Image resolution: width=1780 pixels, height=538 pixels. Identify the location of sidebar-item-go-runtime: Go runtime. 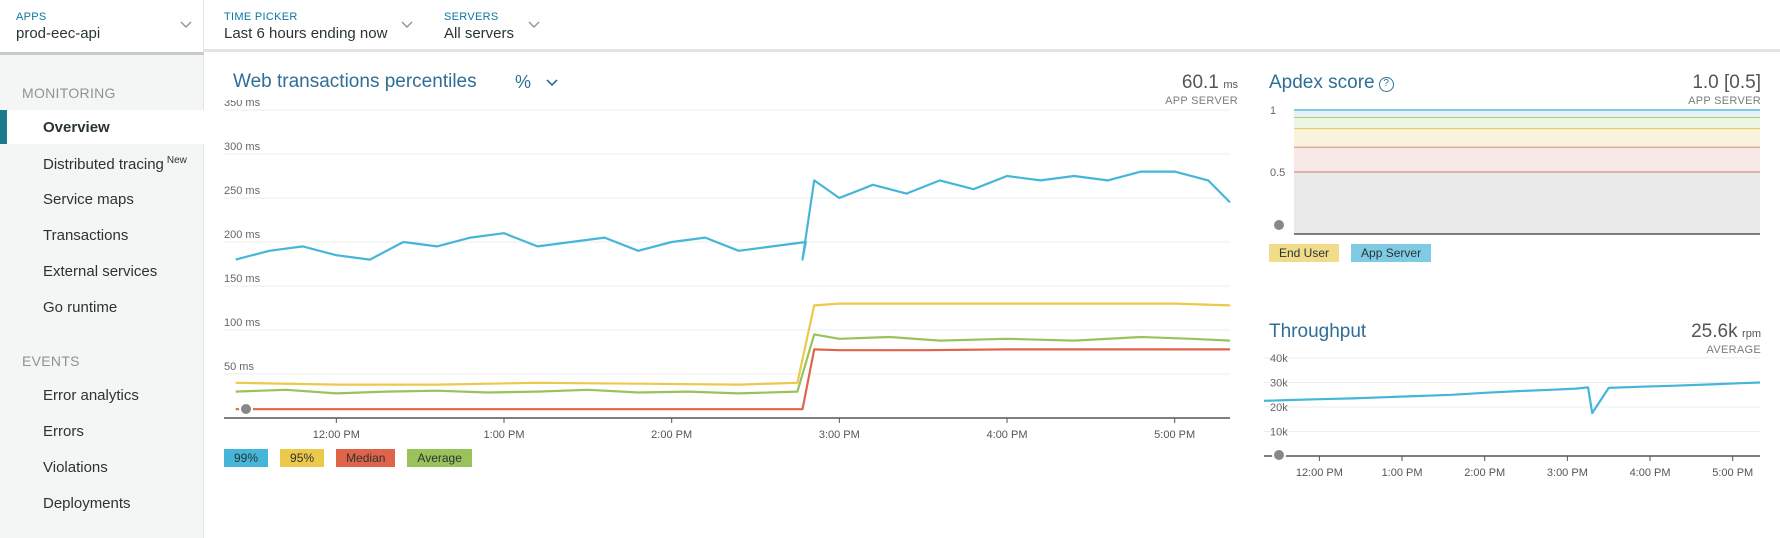
(102, 307).